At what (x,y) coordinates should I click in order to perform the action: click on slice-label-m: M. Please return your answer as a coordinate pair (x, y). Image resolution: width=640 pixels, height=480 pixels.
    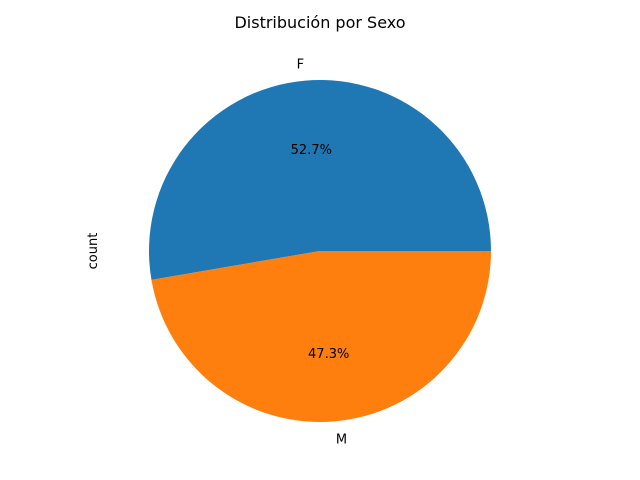
    Looking at the image, I should click on (341, 439).